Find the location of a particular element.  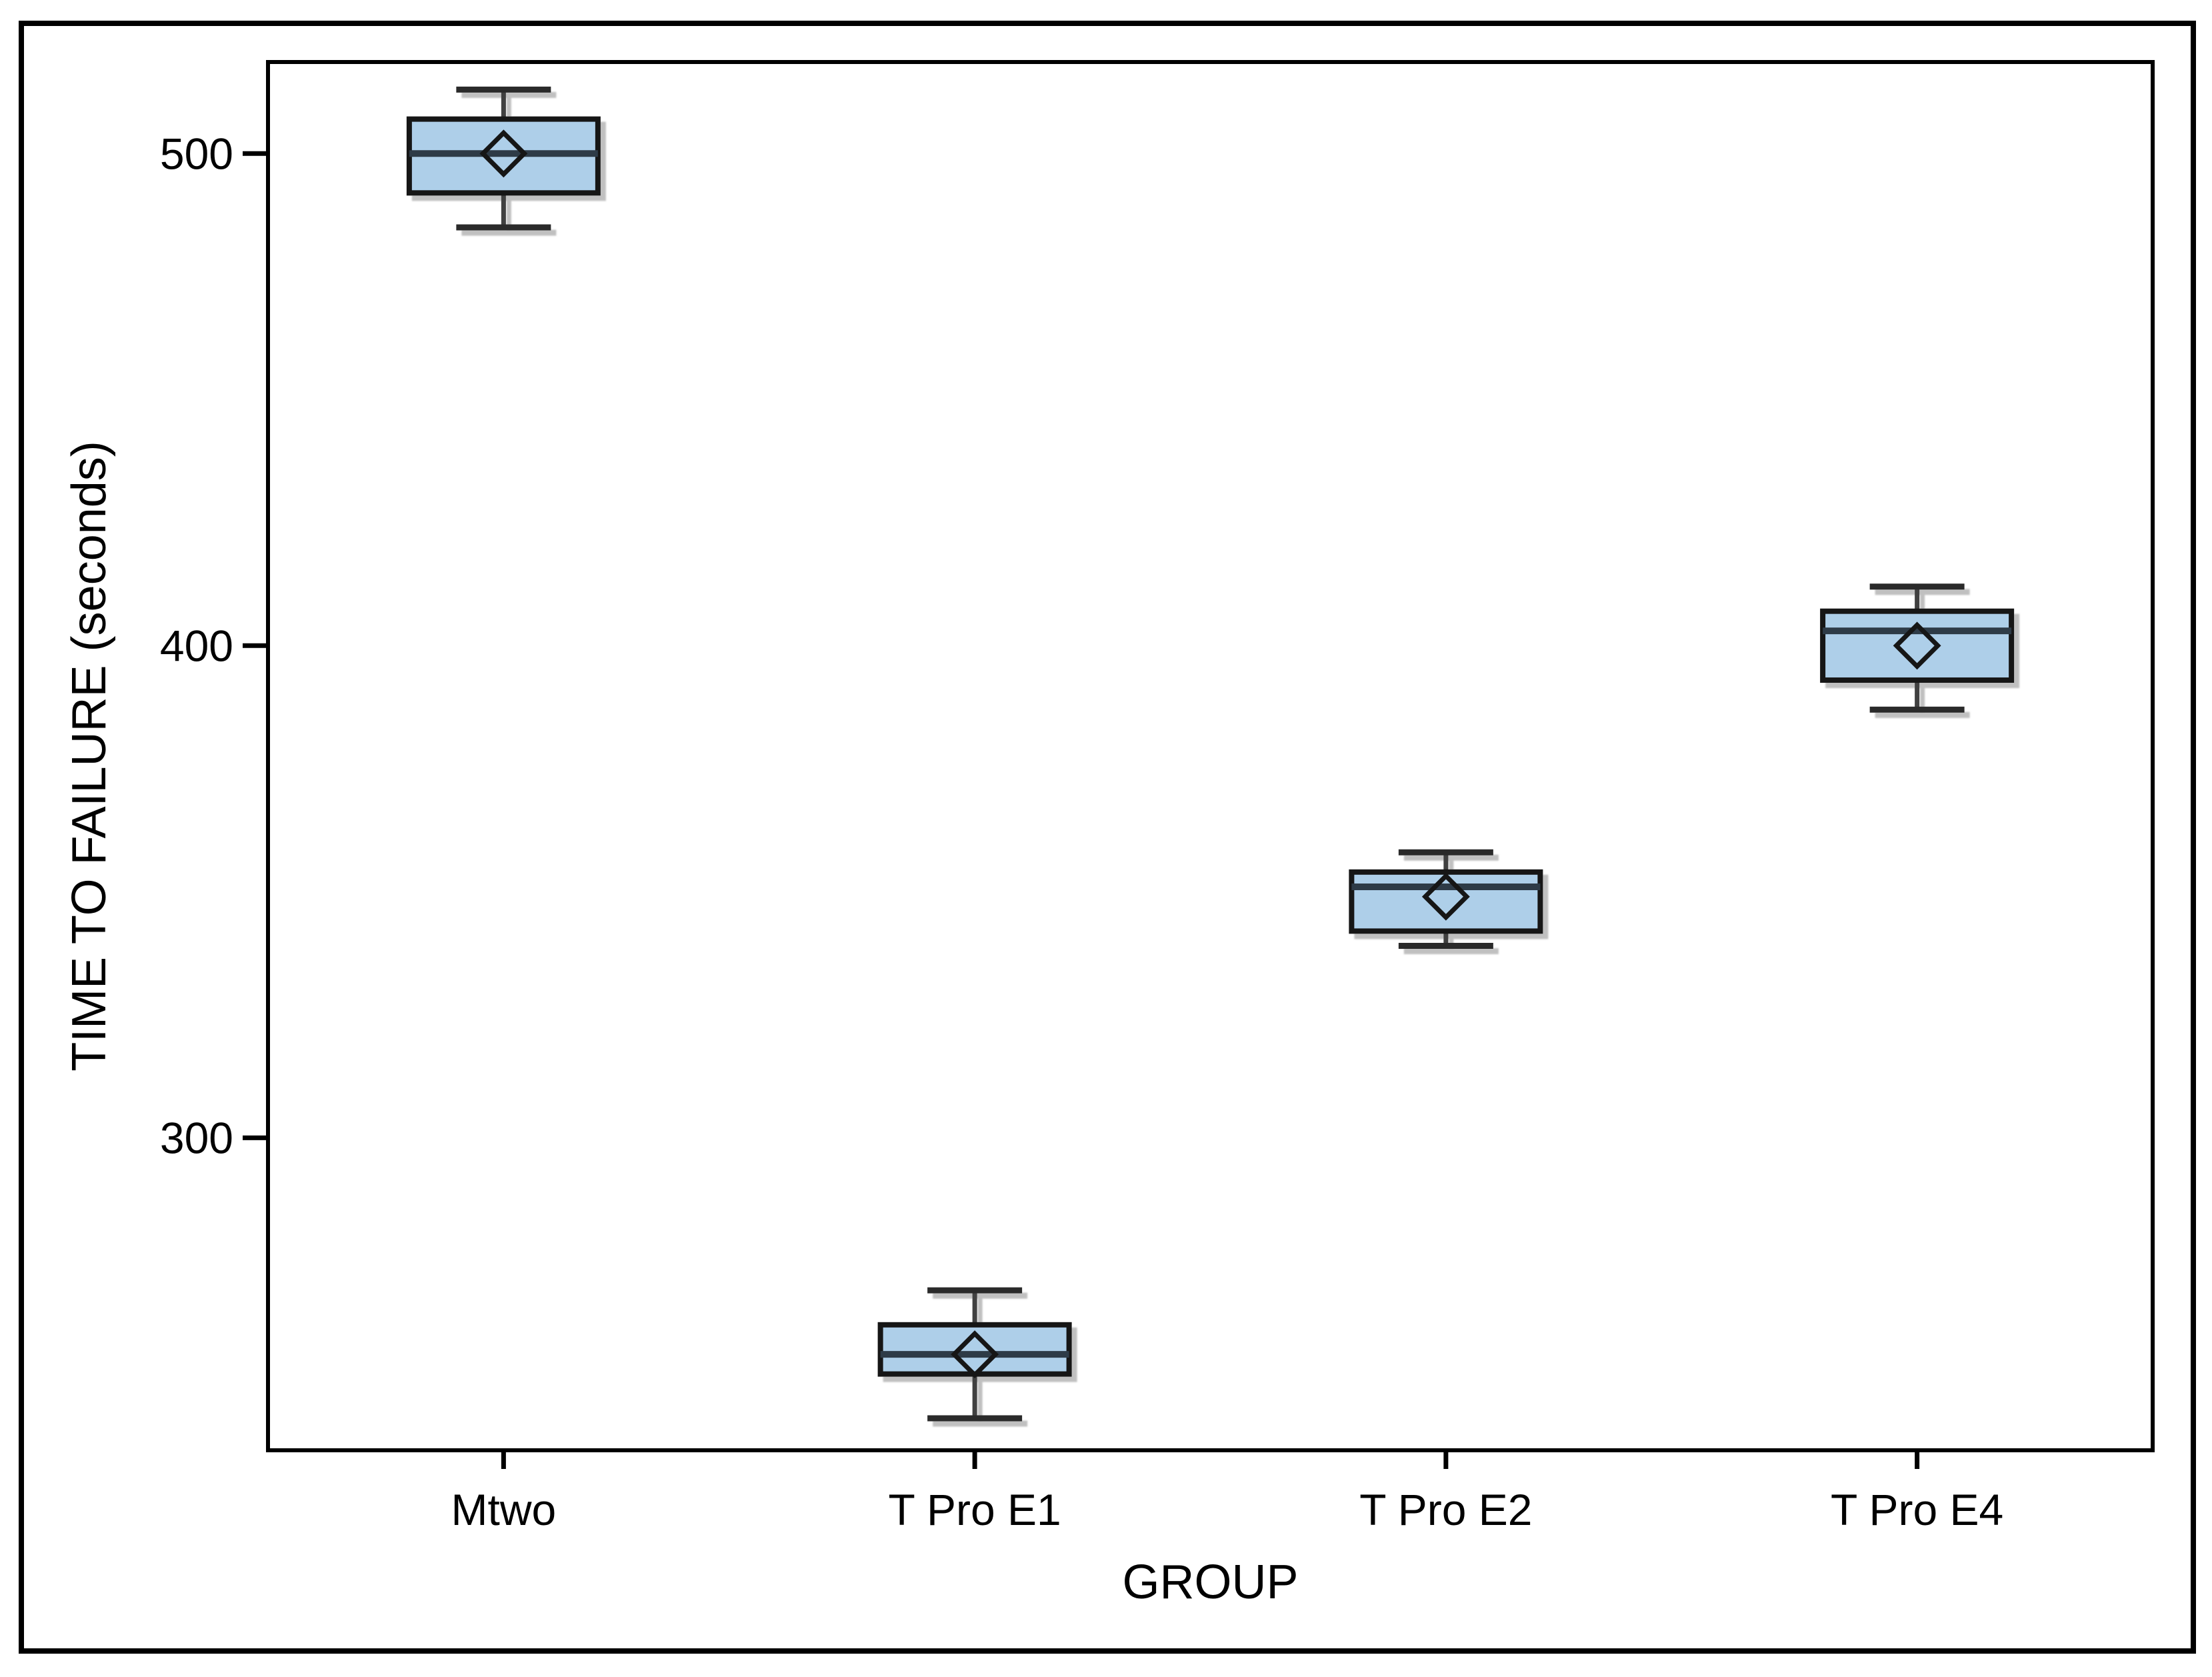

box-group-t-pro-e4 is located at coordinates (1917, 648).